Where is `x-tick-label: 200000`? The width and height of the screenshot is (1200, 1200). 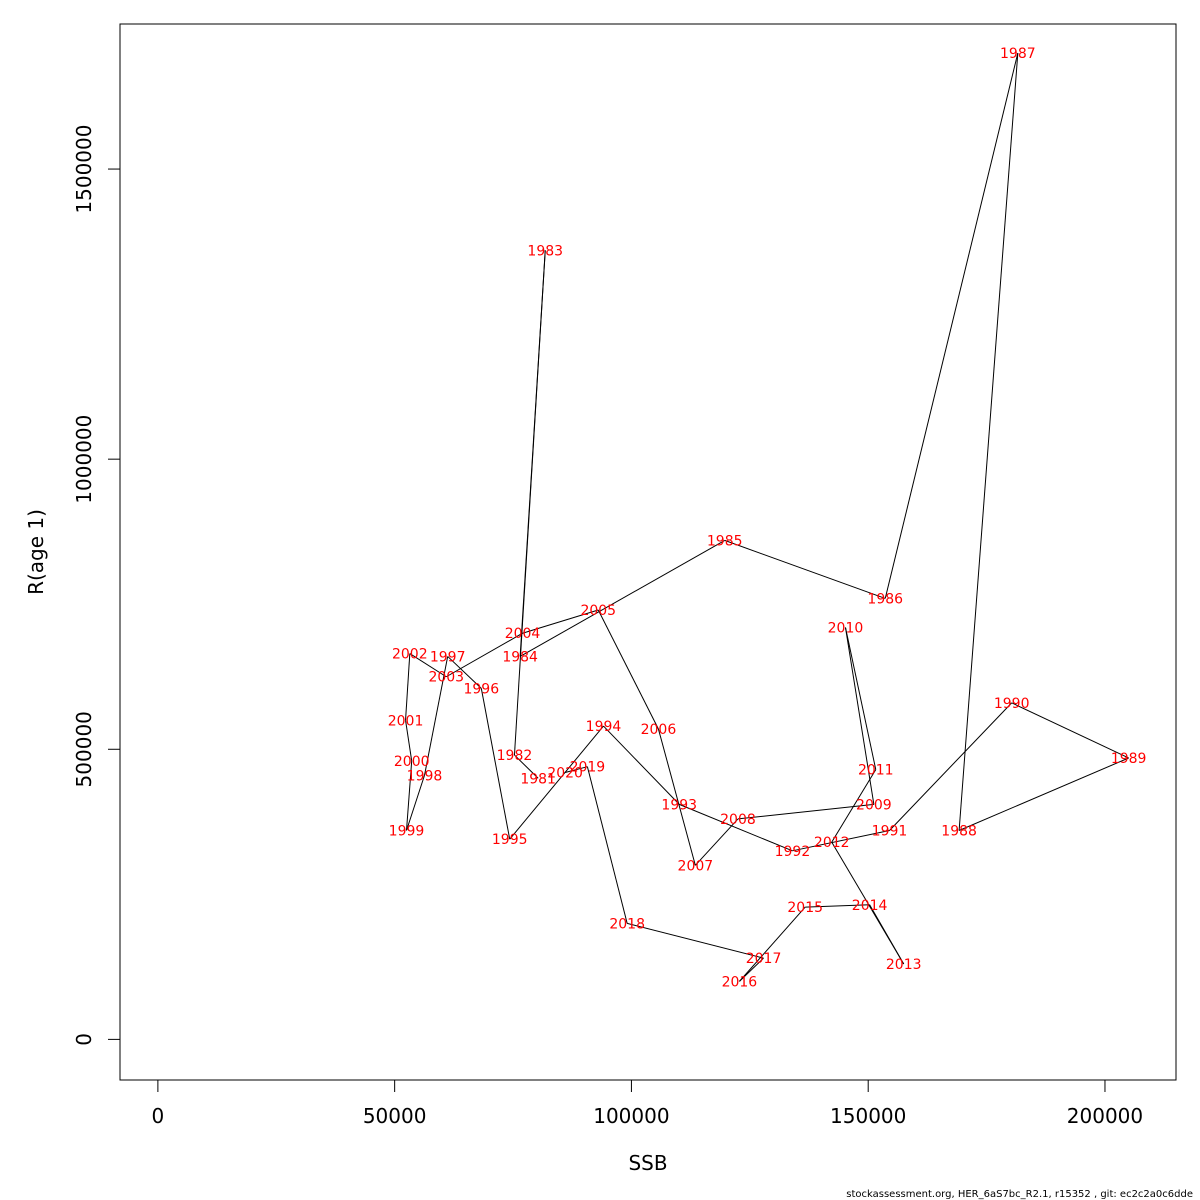 x-tick-label: 200000 is located at coordinates (1105, 1116).